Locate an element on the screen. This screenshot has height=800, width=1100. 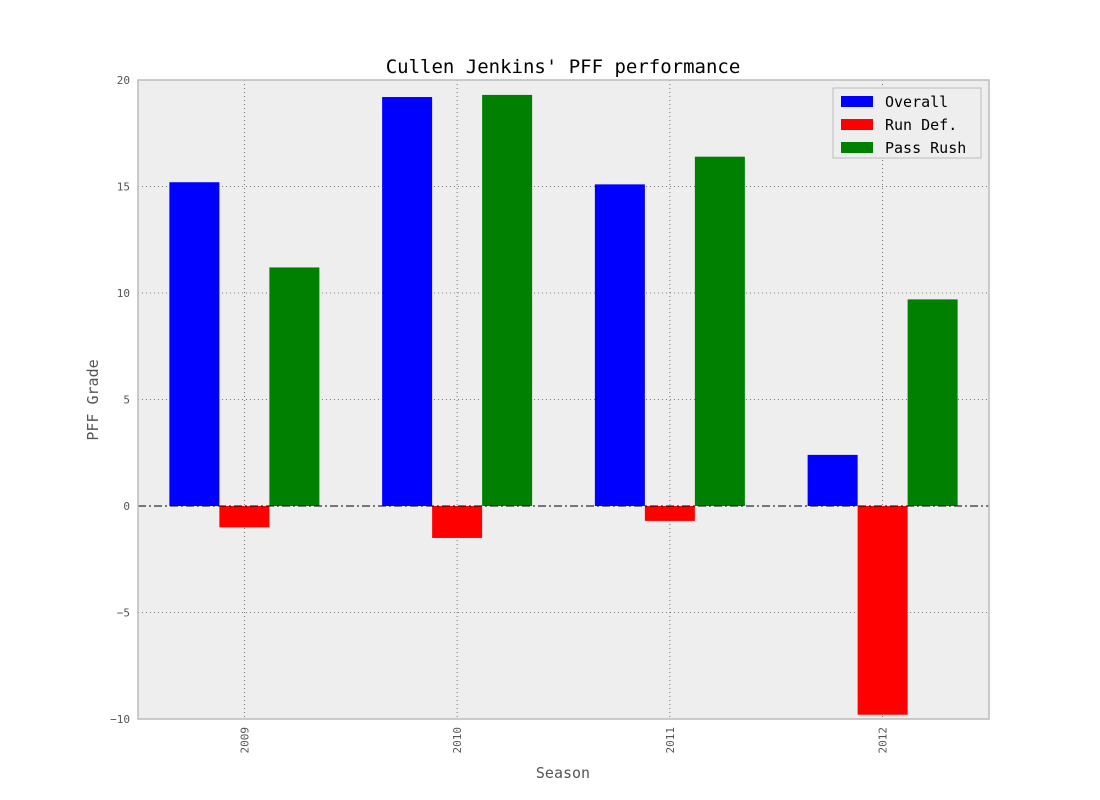
x-tick-label: 2011 is located at coordinates (670, 740).